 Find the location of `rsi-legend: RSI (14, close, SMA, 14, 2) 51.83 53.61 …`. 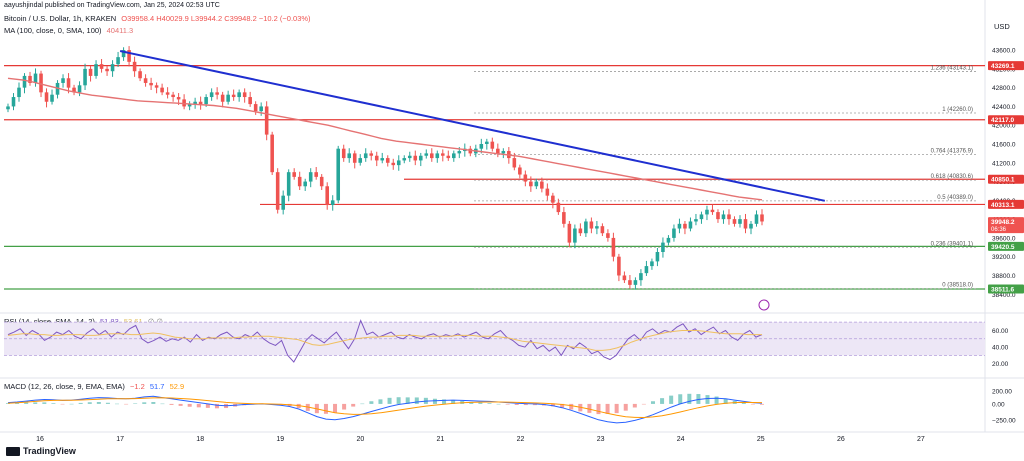

rsi-legend: RSI (14, close, SMA, 14, 2) 51.83 53.61 … is located at coordinates (85, 321).